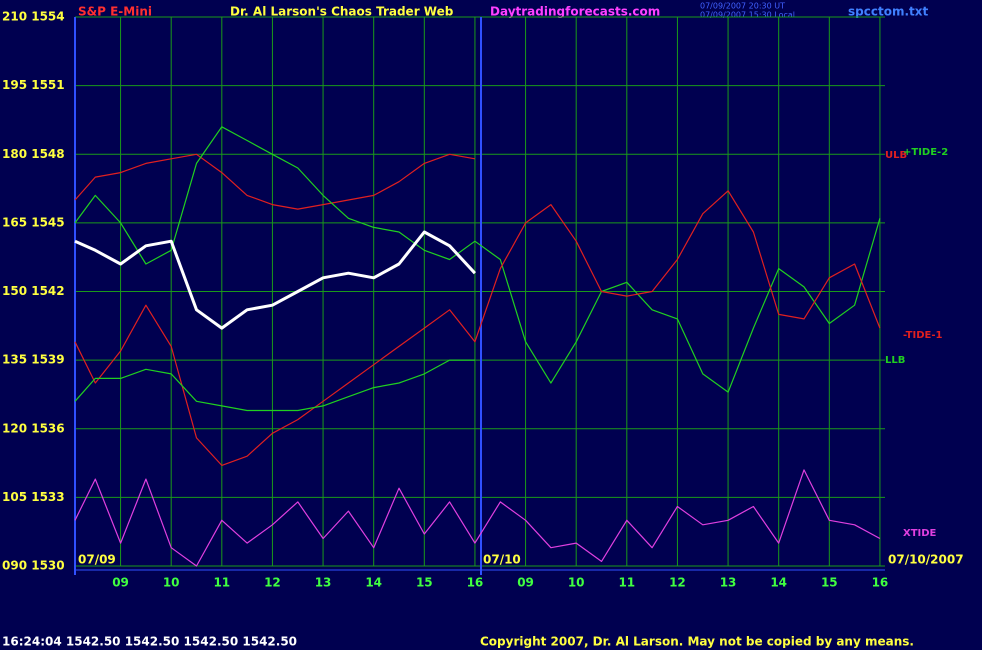  Describe the element at coordinates (923, 335) in the screenshot. I see `series-label: -TIDE-1` at that location.